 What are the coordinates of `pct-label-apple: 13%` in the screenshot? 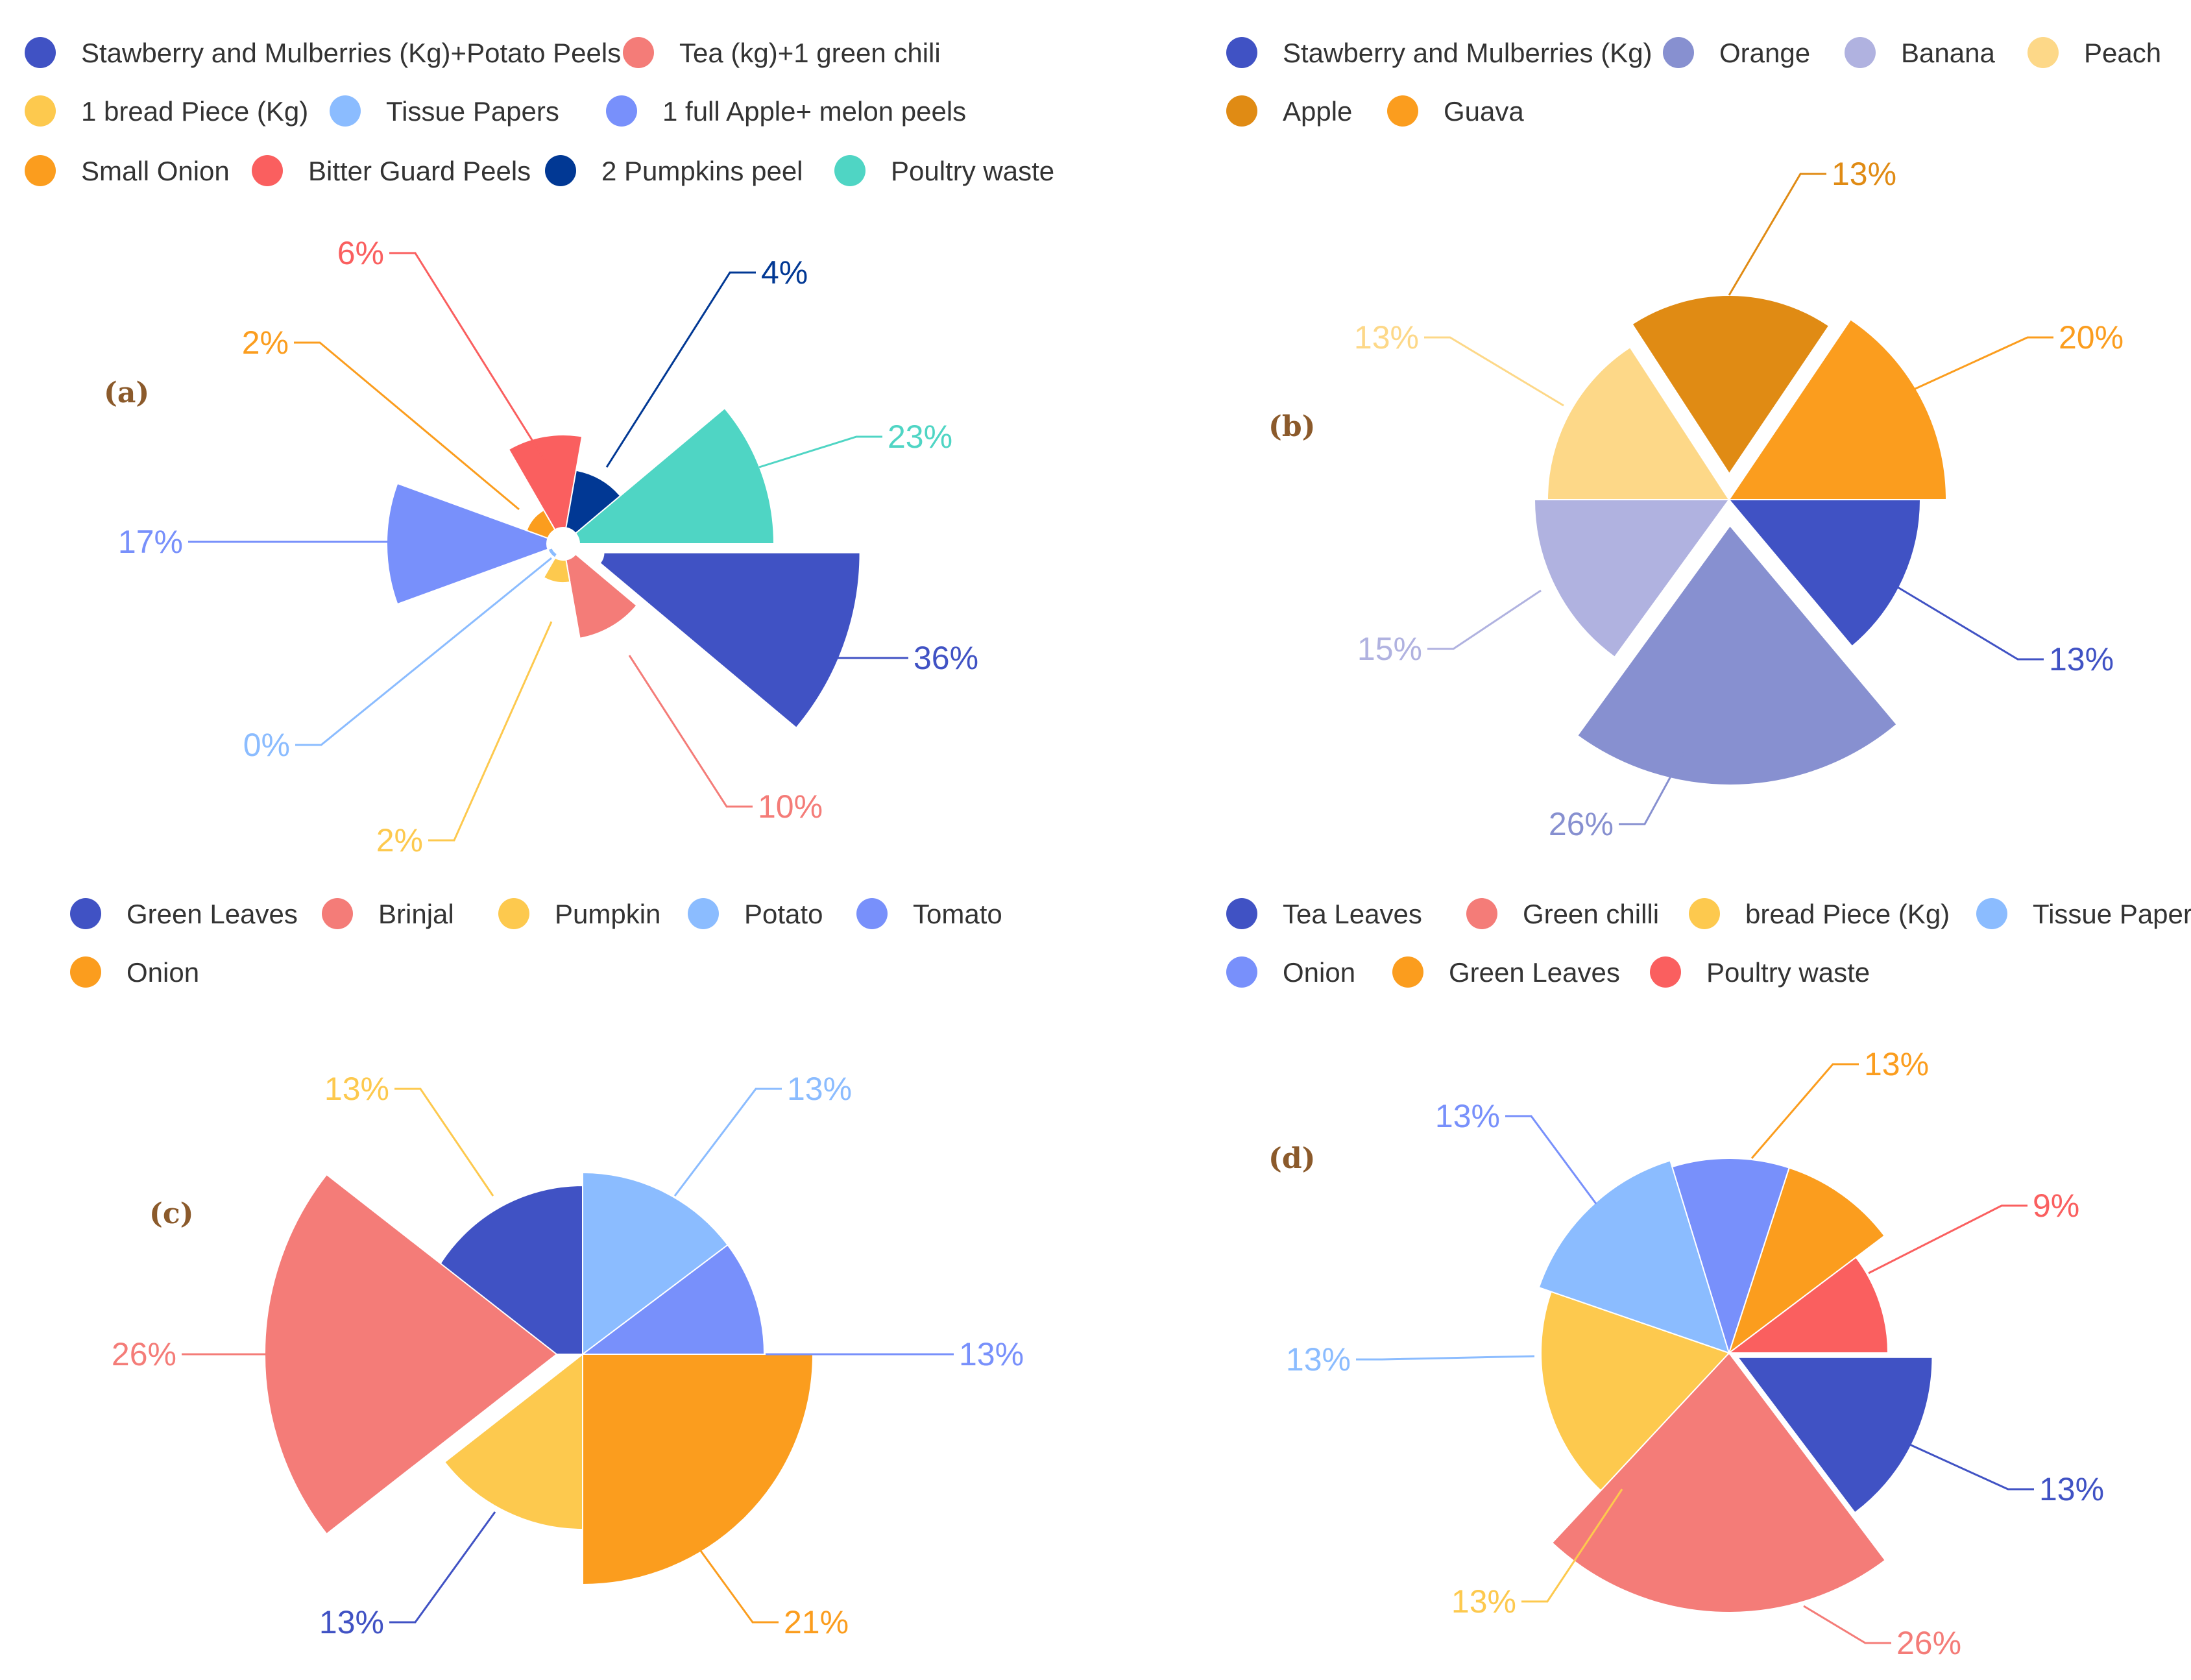 It's located at (1864, 174).